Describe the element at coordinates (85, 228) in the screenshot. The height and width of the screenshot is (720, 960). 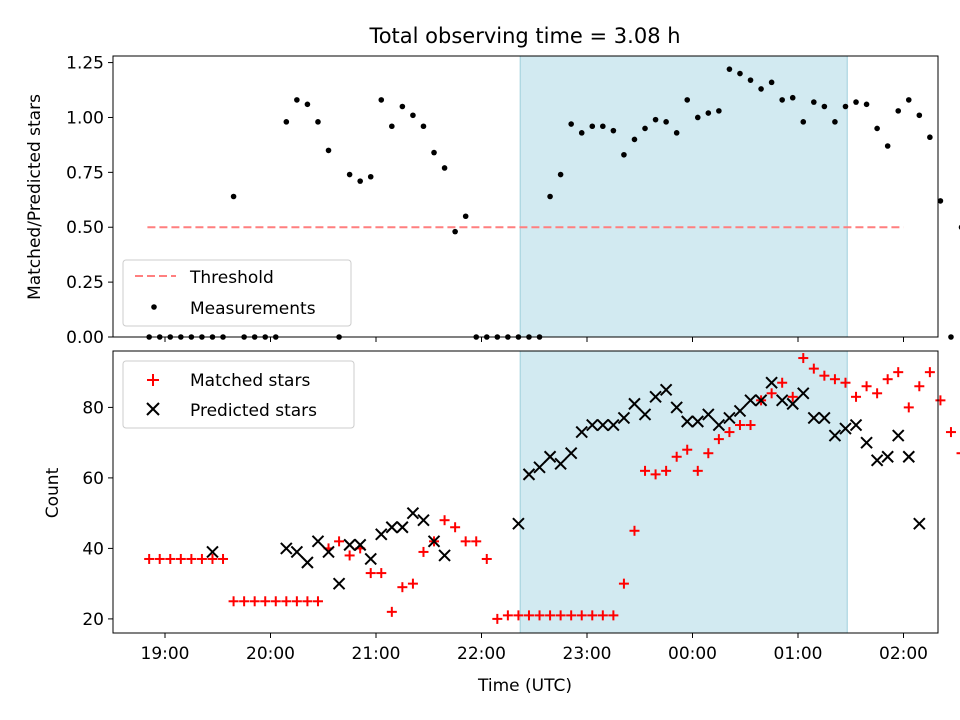
I see `y-tick-label: 0.50` at that location.